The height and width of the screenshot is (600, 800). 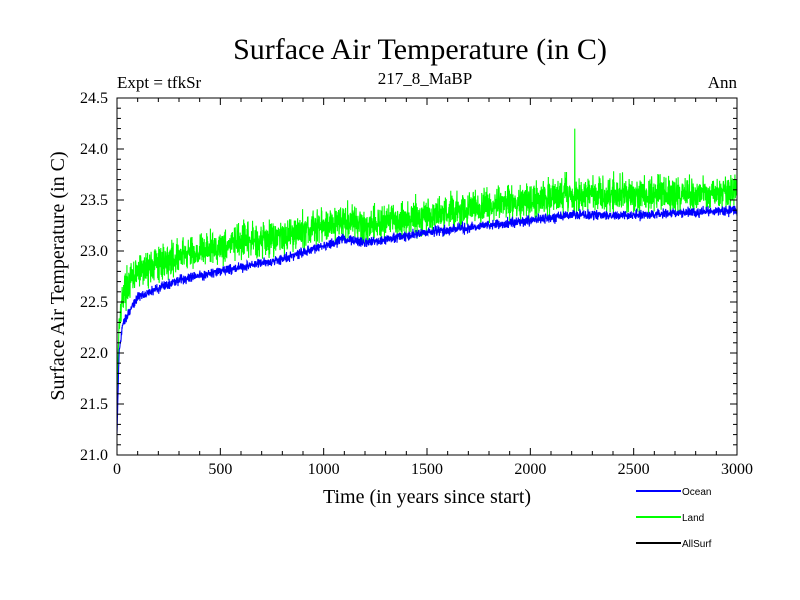 What do you see at coordinates (737, 469) in the screenshot?
I see `x-tick-label: 3000` at bounding box center [737, 469].